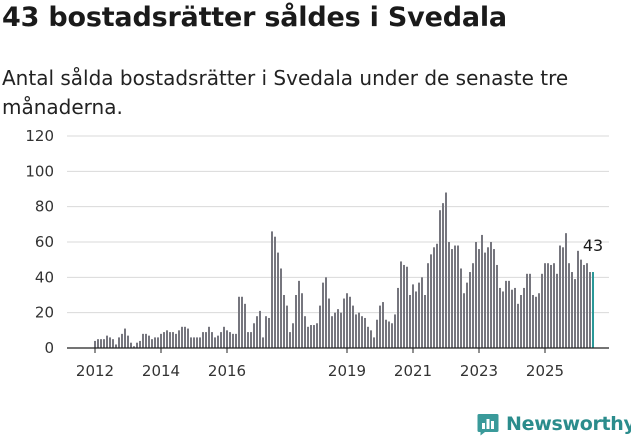 The image size is (631, 439). Describe the element at coordinates (95, 371) in the screenshot. I see `x-tick-label: 2012` at that location.